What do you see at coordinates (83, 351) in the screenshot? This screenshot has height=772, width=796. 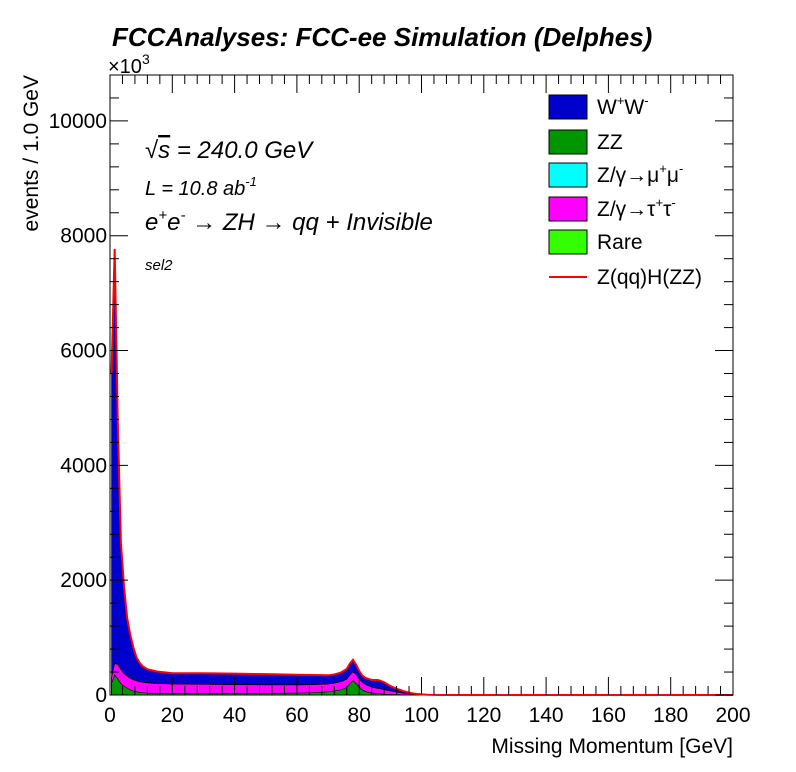 I see `y-tick-label: 6000` at bounding box center [83, 351].